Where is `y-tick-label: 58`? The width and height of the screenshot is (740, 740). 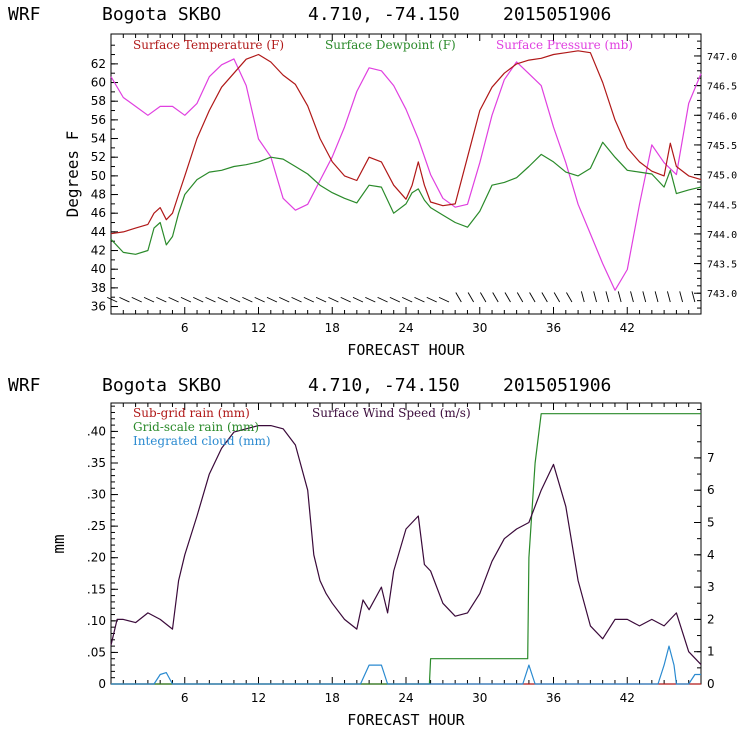
y-tick-label: 58 is located at coordinates (98, 101).